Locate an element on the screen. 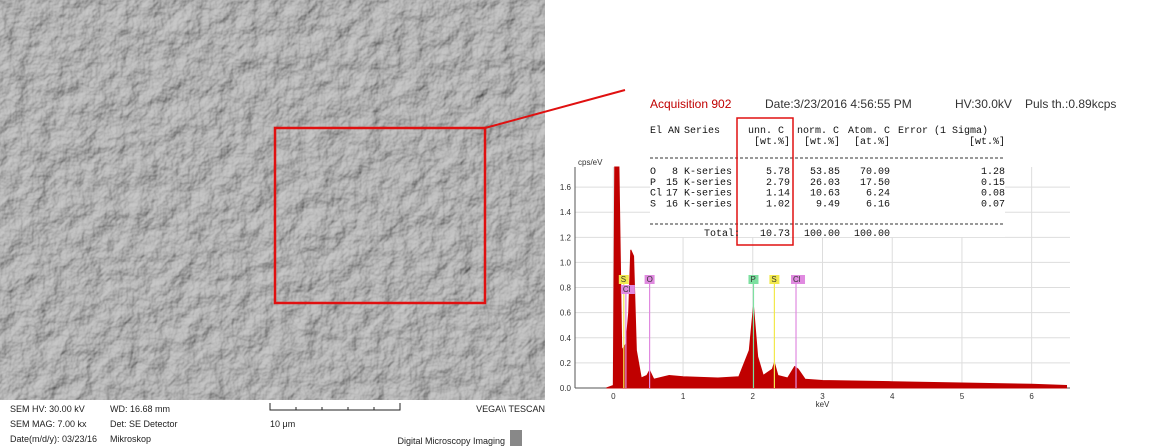  table-header: Series is located at coordinates (702, 131).